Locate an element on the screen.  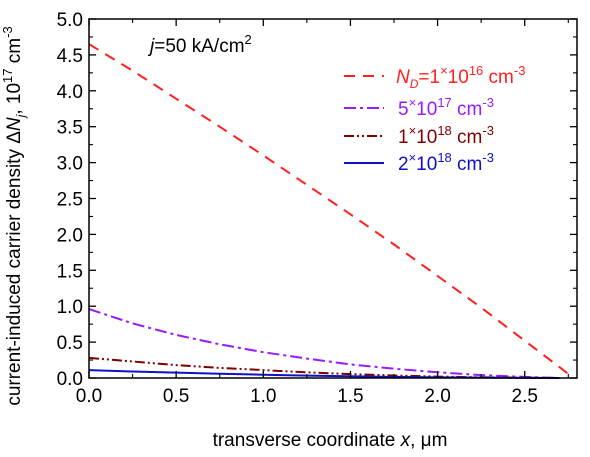
y-tick-label: 1.0 is located at coordinates (70, 307).